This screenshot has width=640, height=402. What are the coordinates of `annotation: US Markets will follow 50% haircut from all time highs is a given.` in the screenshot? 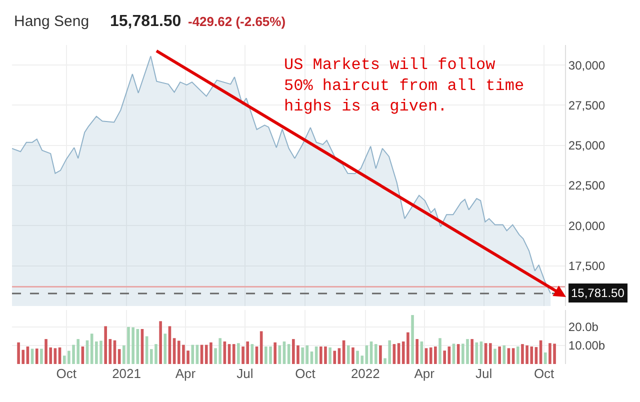 It's located at (404, 86).